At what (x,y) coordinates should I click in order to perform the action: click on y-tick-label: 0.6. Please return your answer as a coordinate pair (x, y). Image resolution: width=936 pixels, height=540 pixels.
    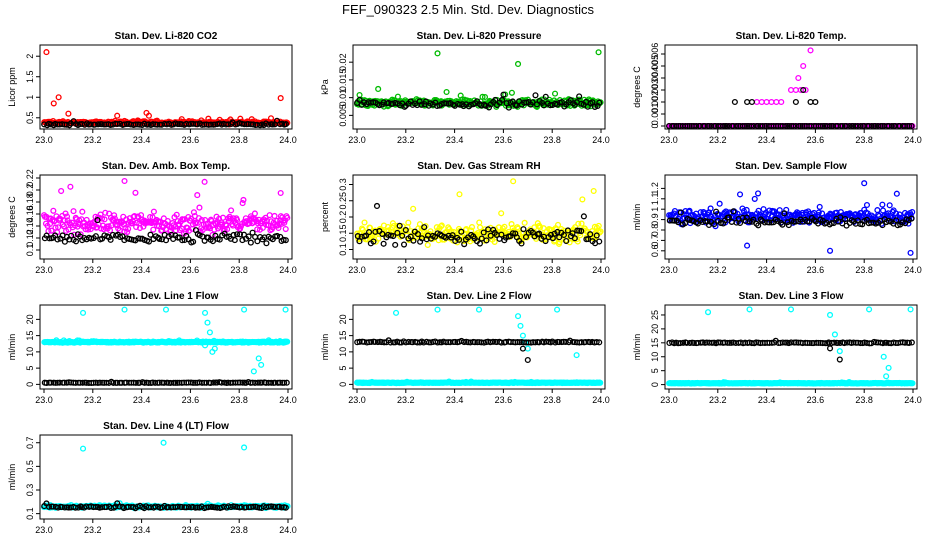
    Looking at the image, I should click on (655, 251).